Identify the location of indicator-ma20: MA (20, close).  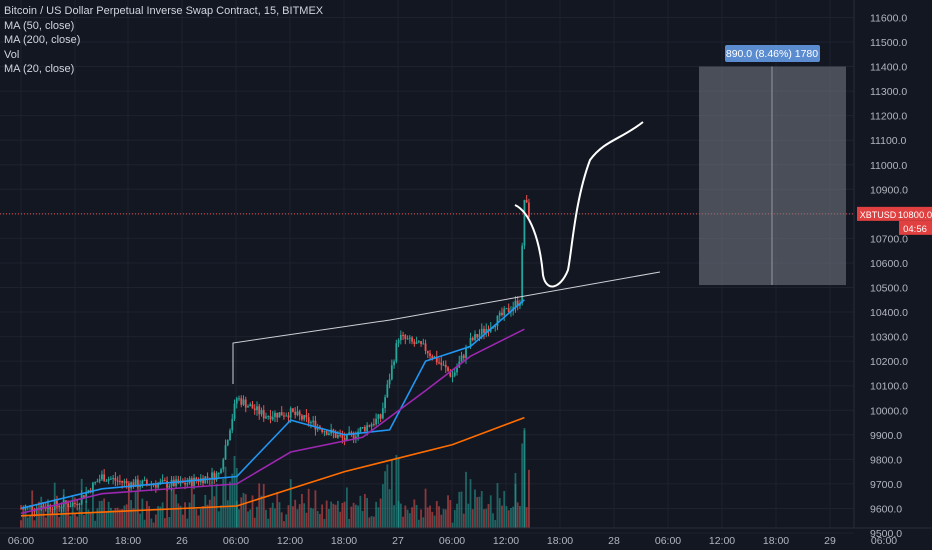
(39, 69).